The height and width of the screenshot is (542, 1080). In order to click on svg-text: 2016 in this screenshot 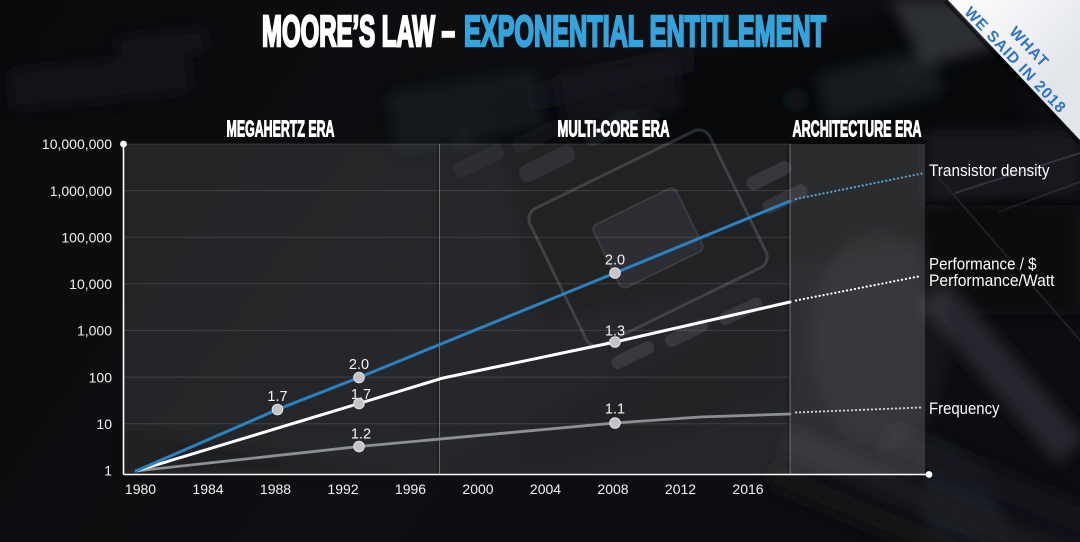, I will do `click(747, 489)`.